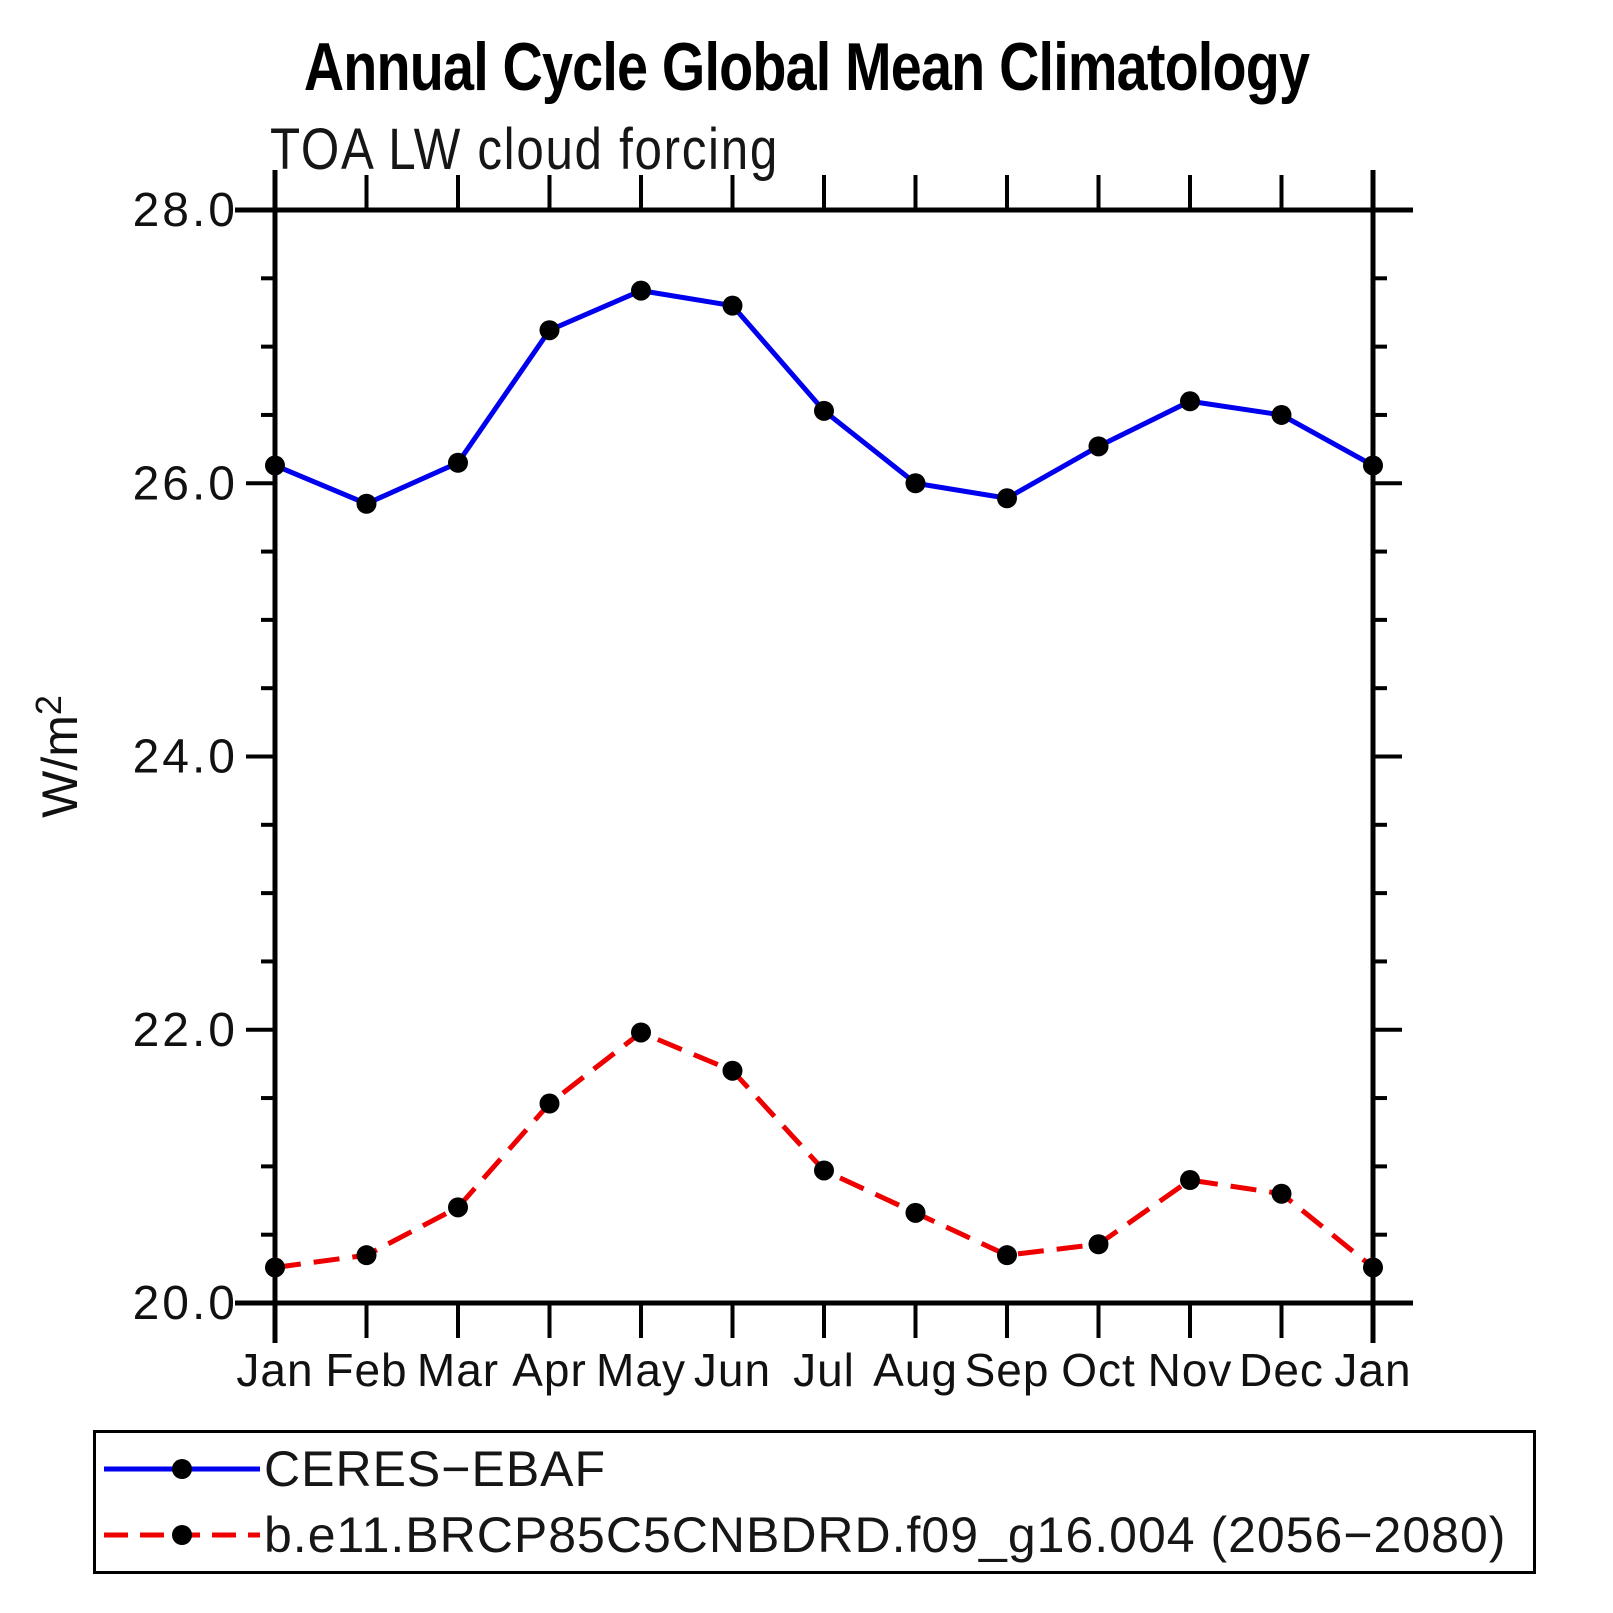 This screenshot has width=1613, height=1613. Describe the element at coordinates (641, 1370) in the screenshot. I see `x-tick-label: May` at that location.